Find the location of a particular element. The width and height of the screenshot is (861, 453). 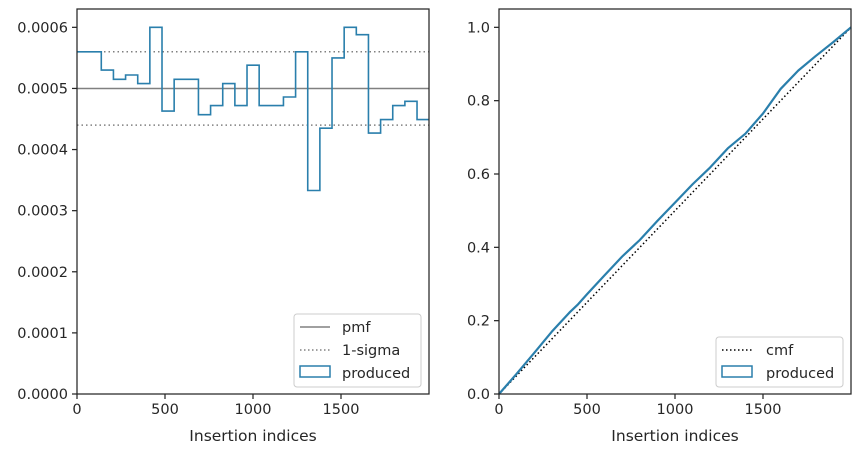

left-series-layer is located at coordinates (253, 109).